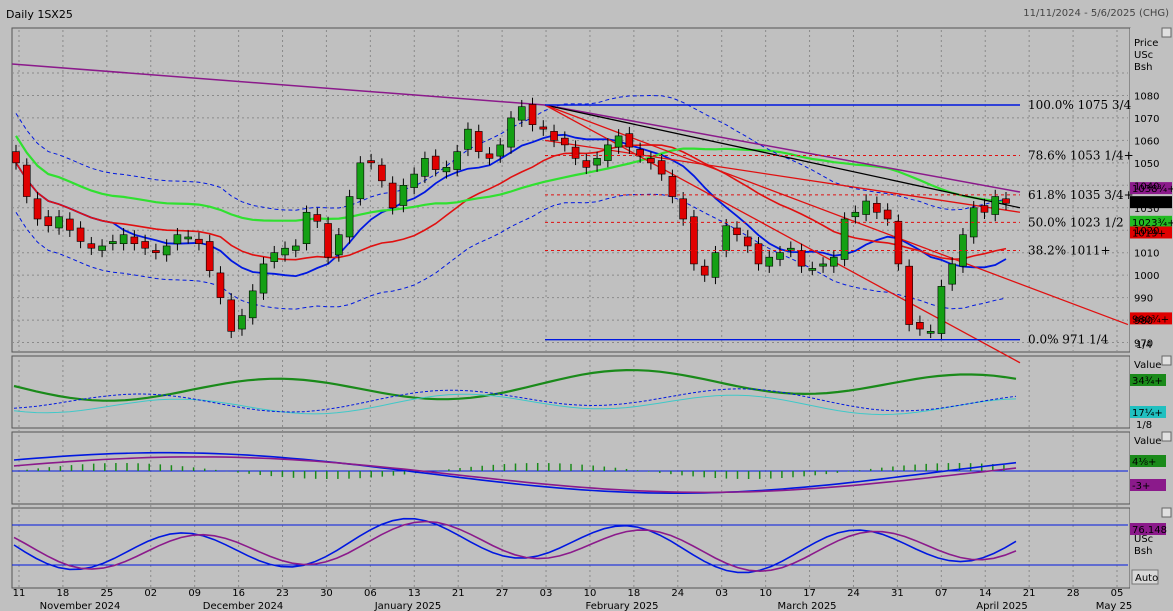 This screenshot has width=1173, height=611. Describe the element at coordinates (515, 385) in the screenshot. I see `adx-line` at that location.